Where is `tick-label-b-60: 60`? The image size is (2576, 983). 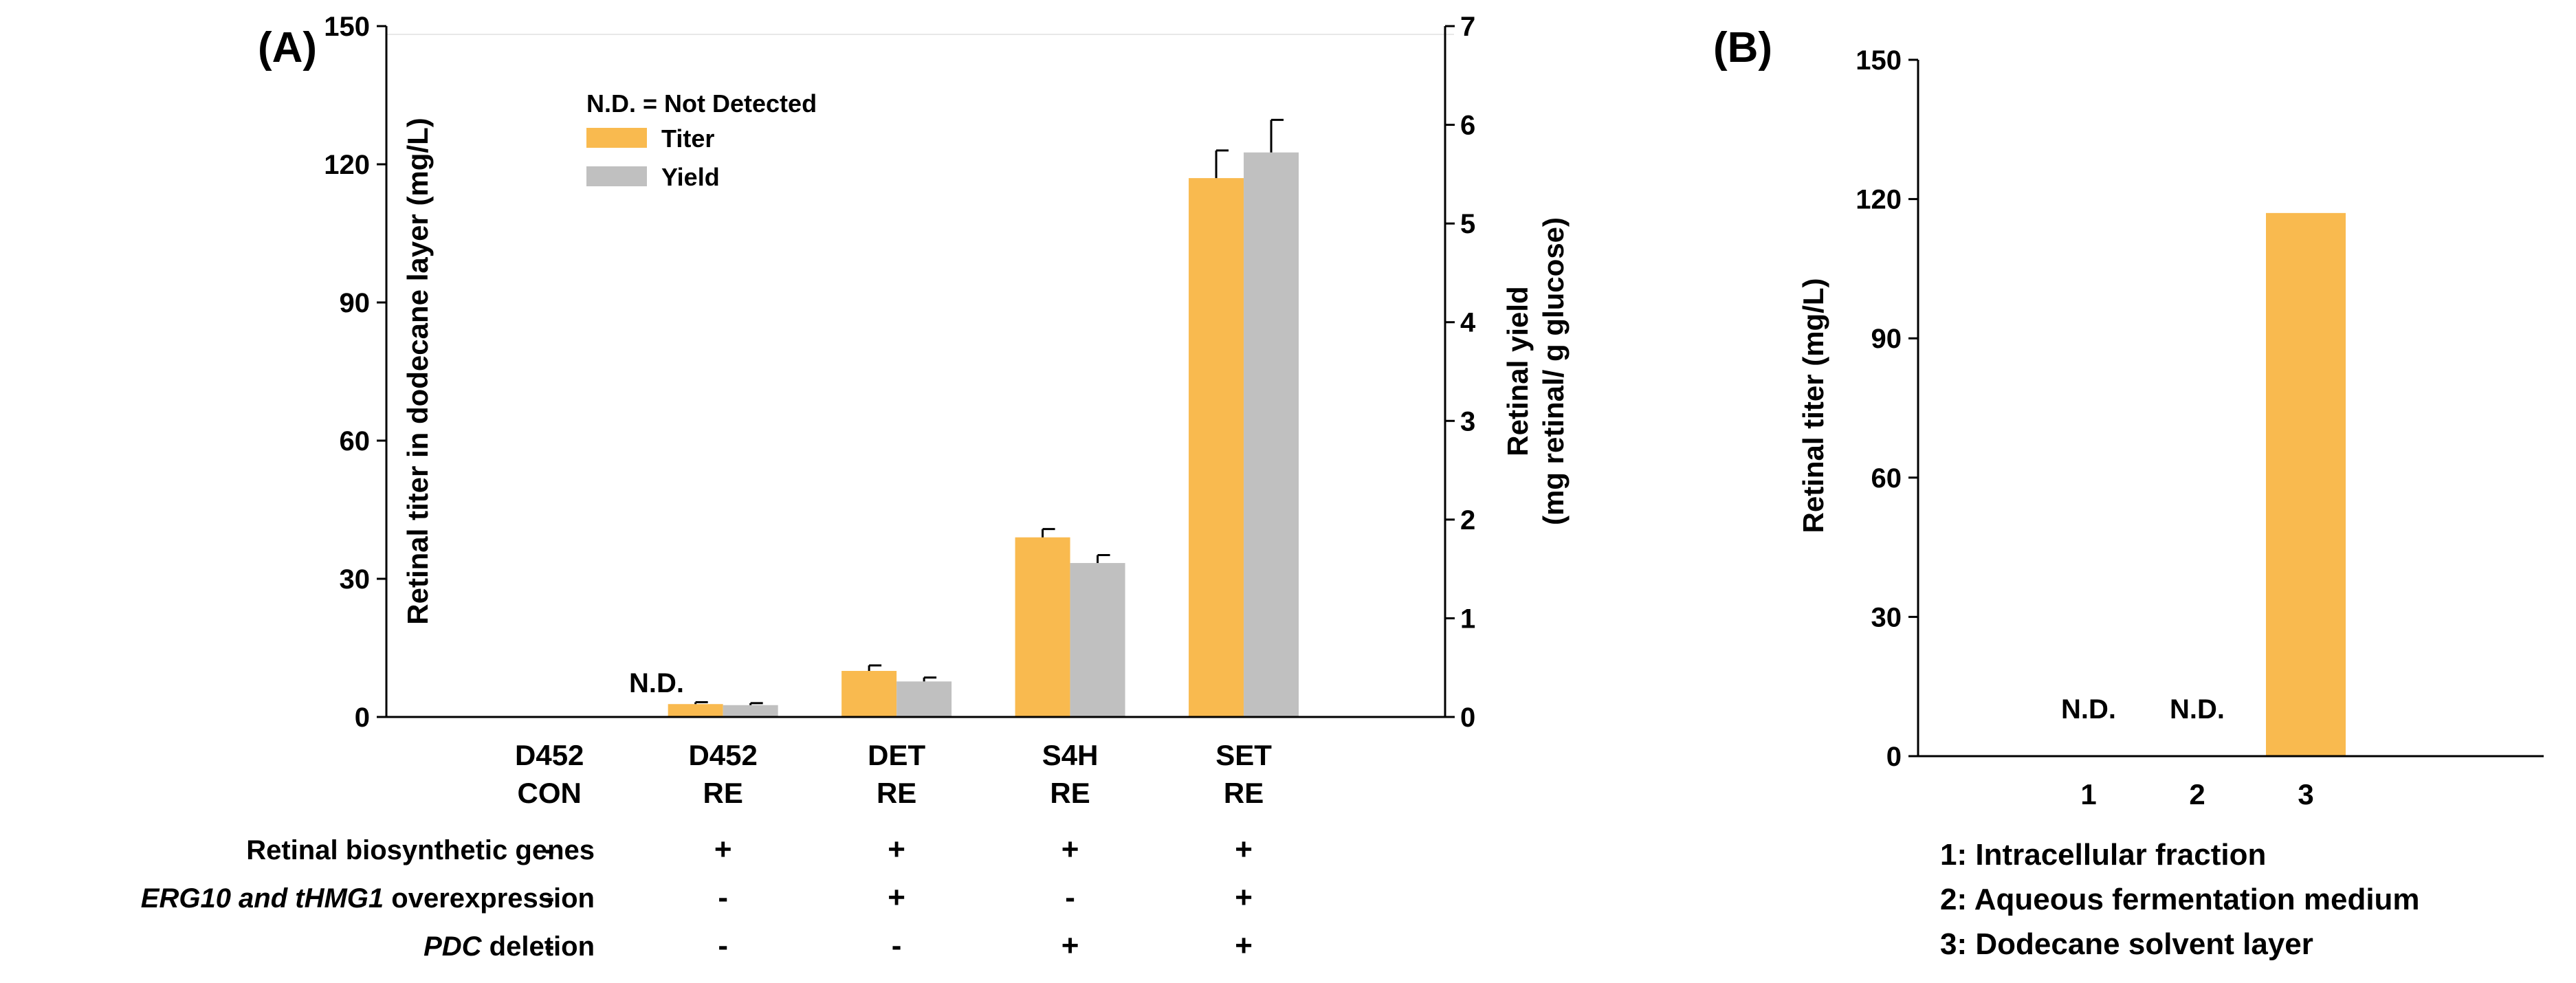
tick-label-b-60: 60 is located at coordinates (1886, 478).